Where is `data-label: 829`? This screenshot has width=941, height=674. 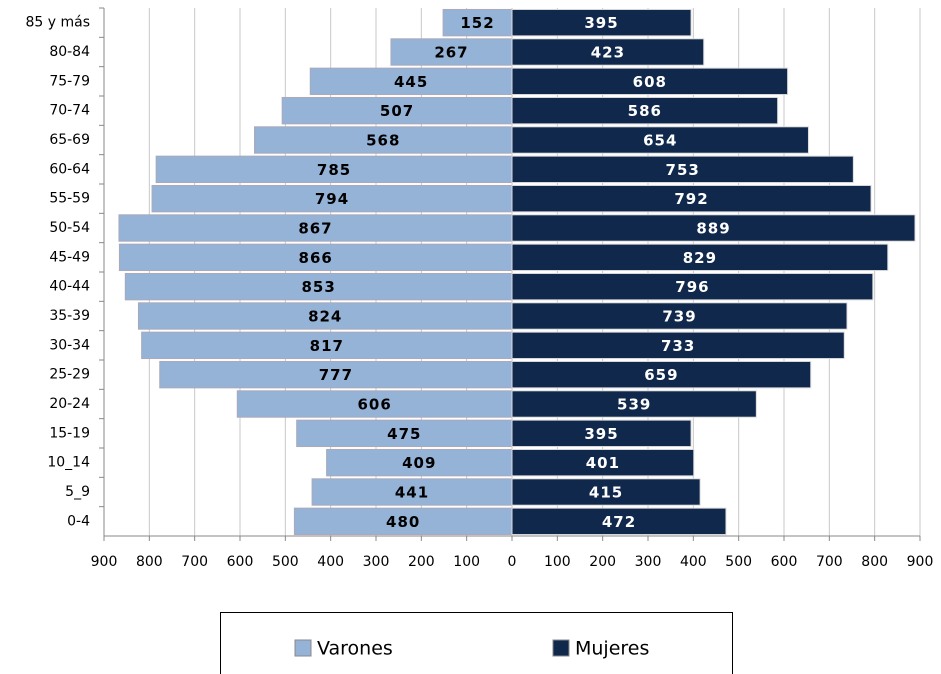
data-label: 829 is located at coordinates (700, 258).